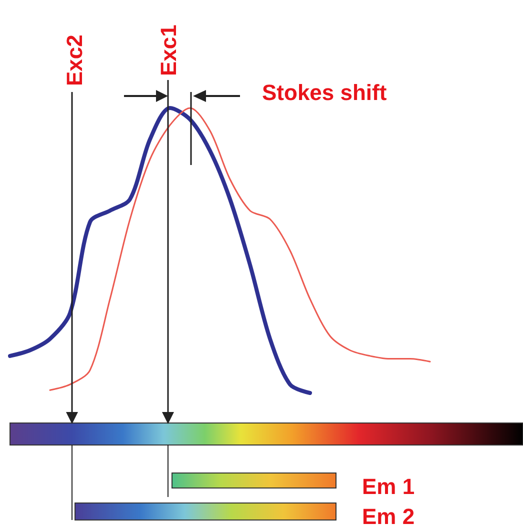  I want to click on text: Em 1, so click(388, 486).